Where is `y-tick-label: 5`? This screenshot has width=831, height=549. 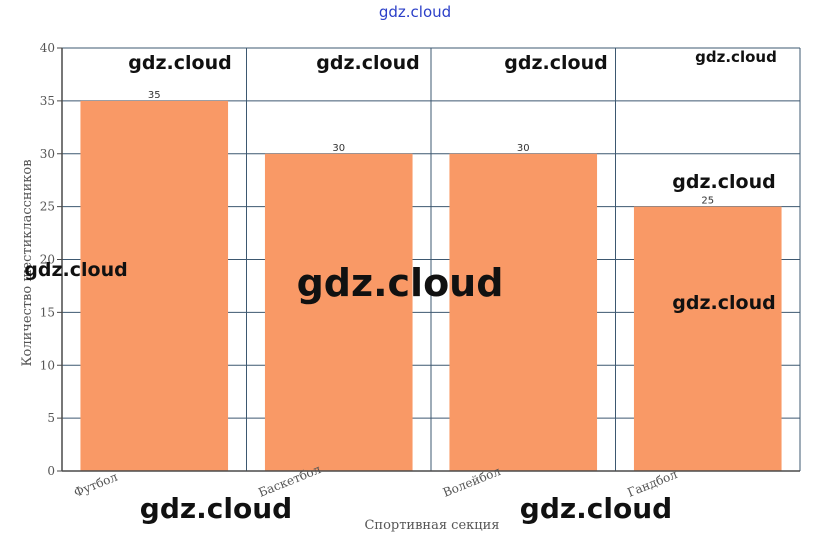
y-tick-label: 5 is located at coordinates (51, 418).